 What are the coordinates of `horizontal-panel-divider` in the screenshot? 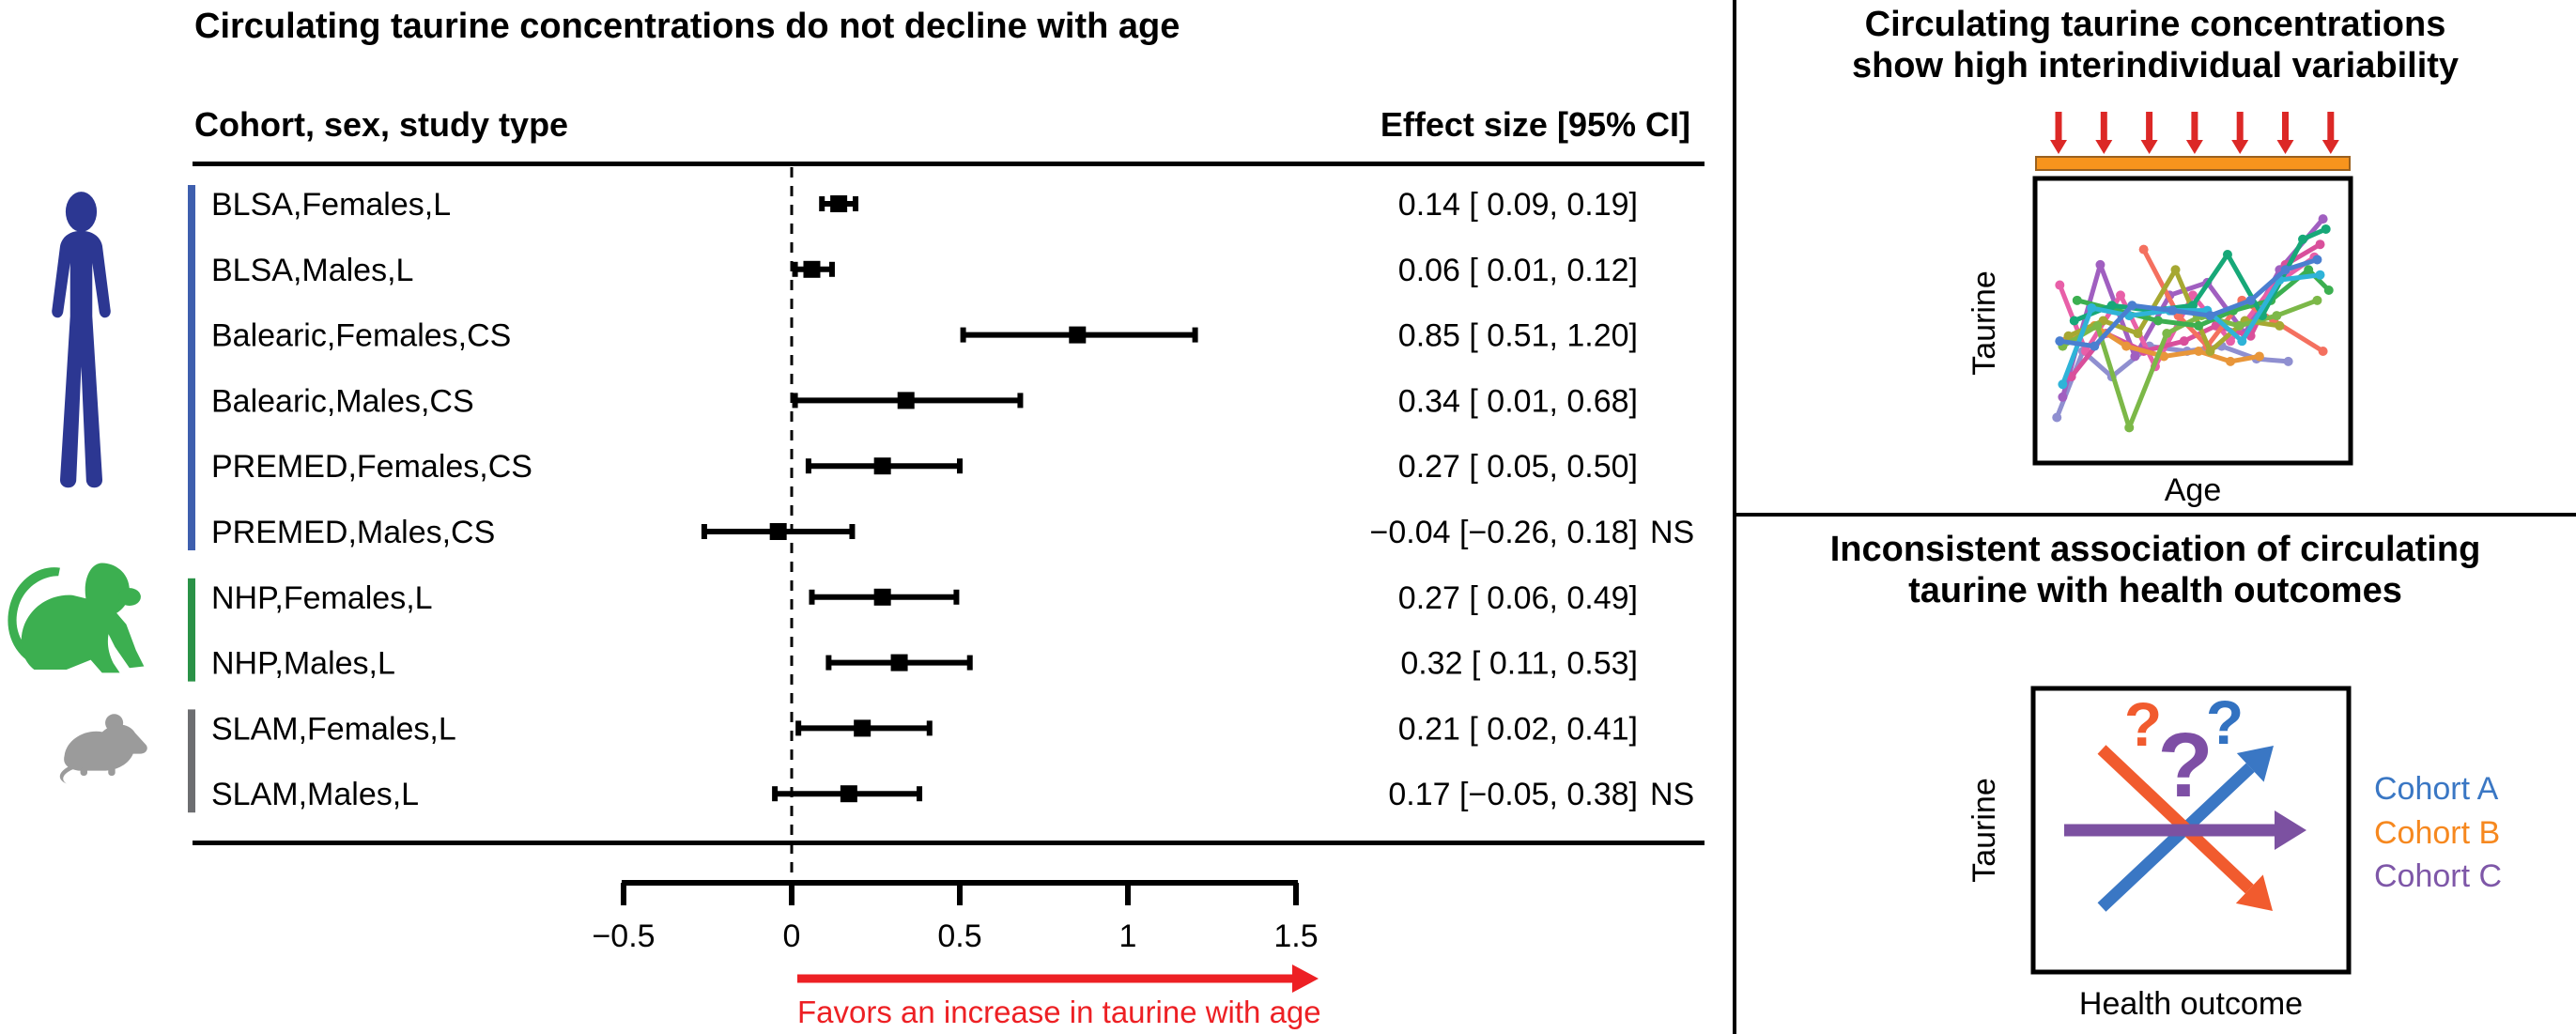 It's located at (2156, 515).